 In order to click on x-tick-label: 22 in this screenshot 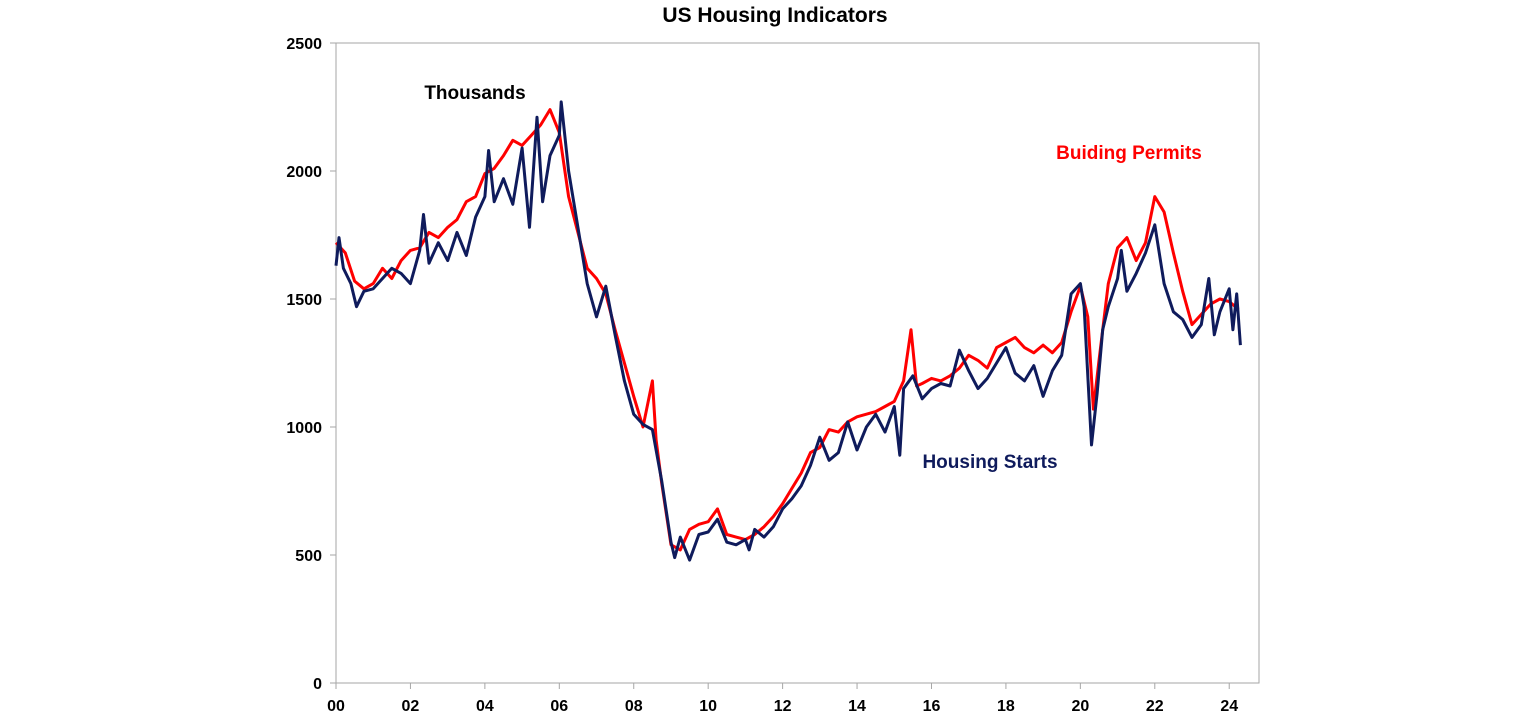, I will do `click(1155, 706)`.